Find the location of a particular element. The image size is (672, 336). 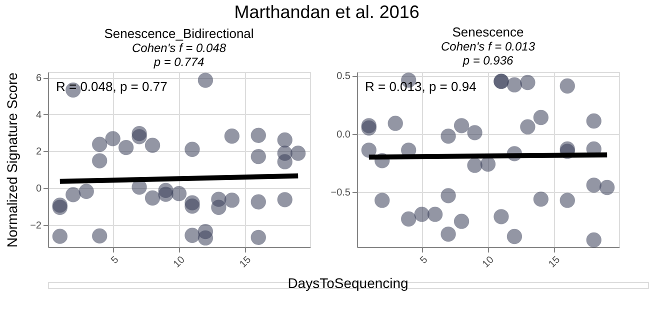

annotation: R = 0.048, p = 0.77 is located at coordinates (112, 86).